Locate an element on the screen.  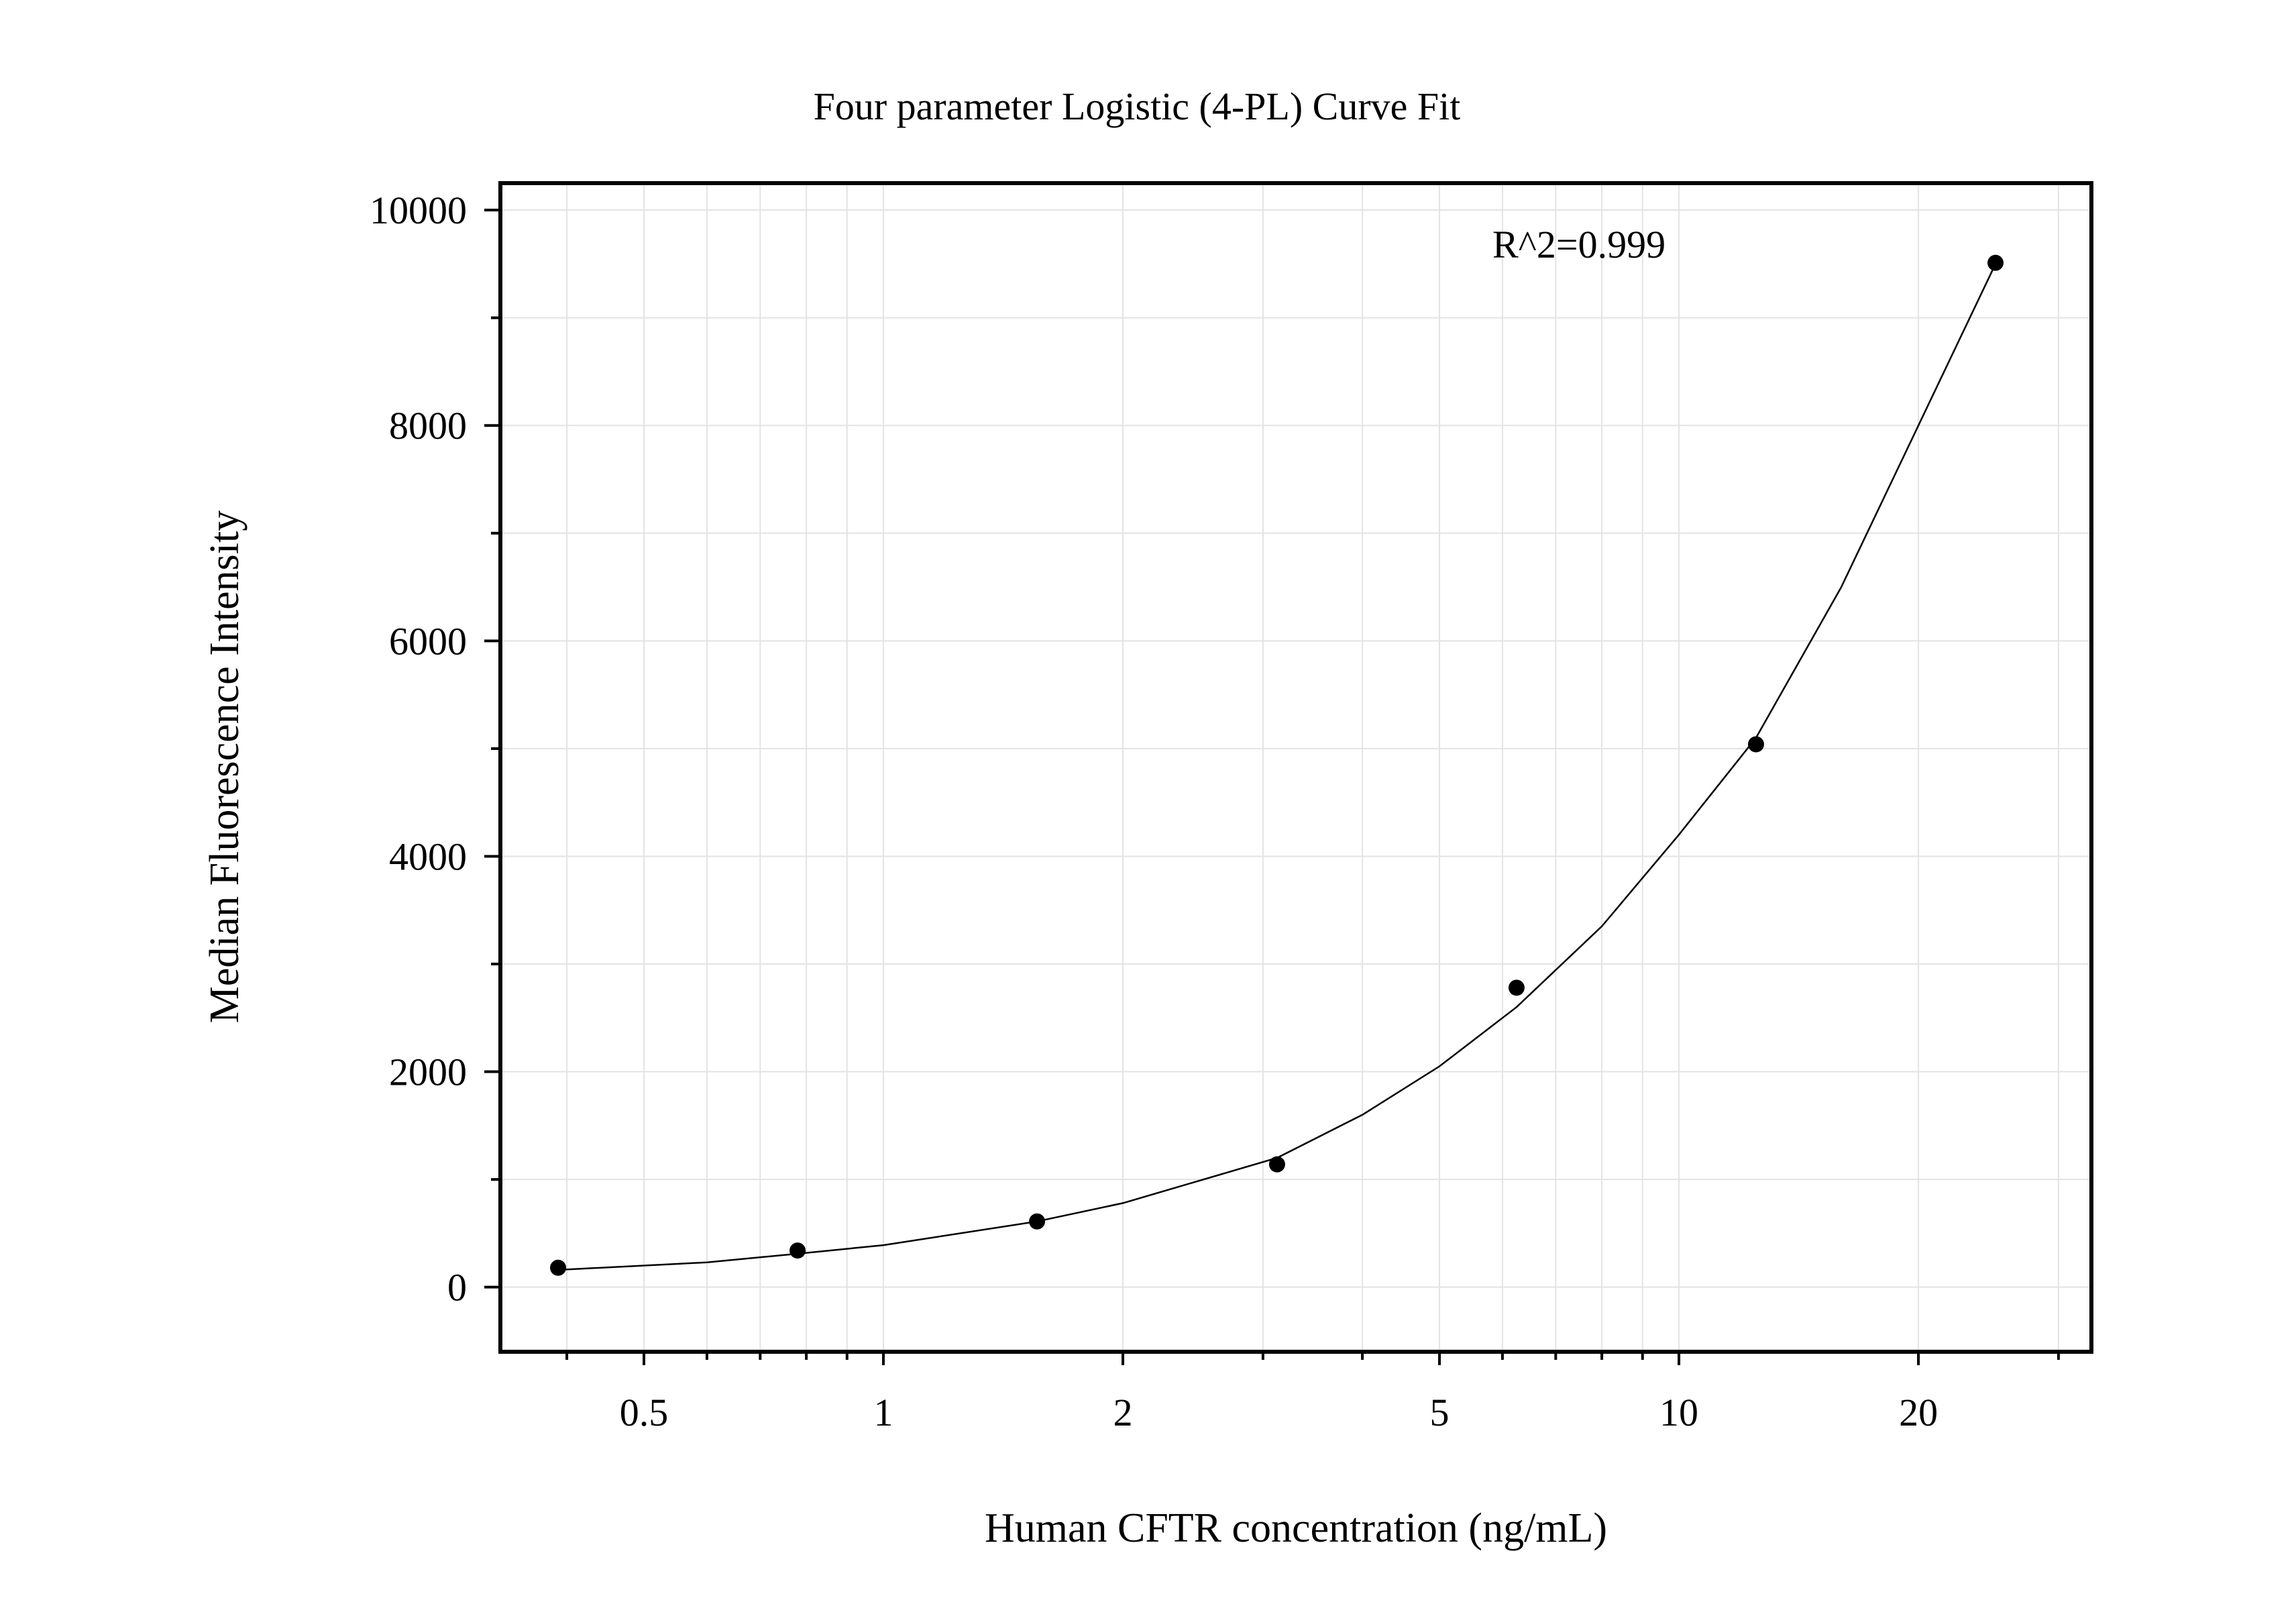
y-tick-label: 8000 is located at coordinates (428, 425).